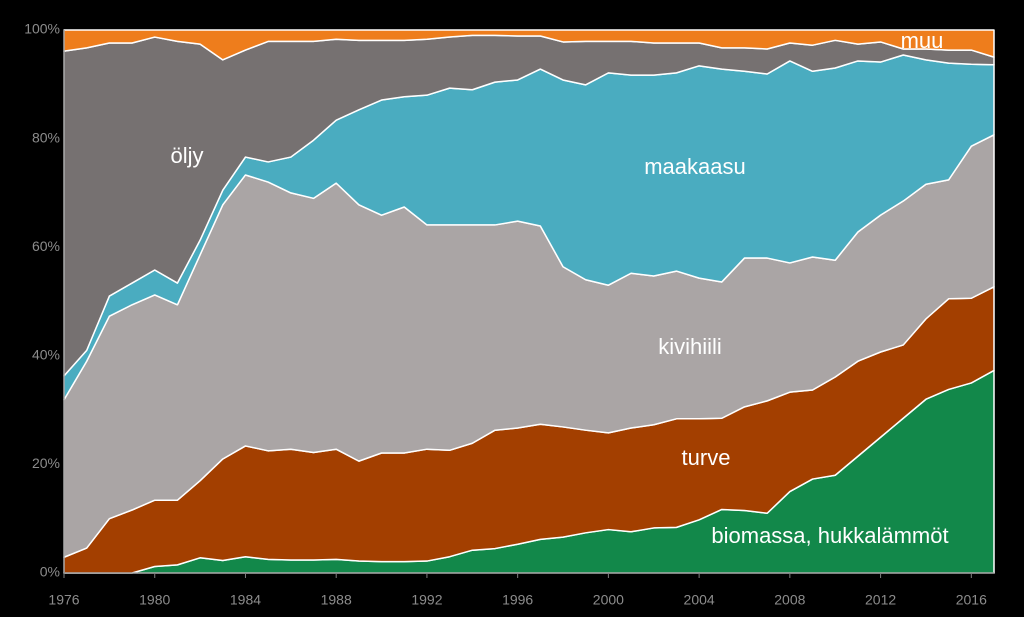 The width and height of the screenshot is (1024, 617). I want to click on x-tick-label: 1988, so click(336, 600).